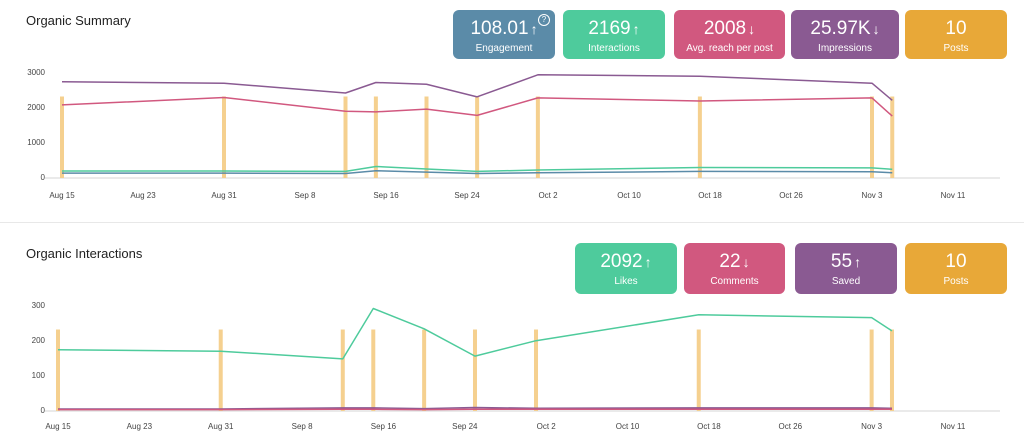 This screenshot has height=440, width=1024. Describe the element at coordinates (39, 305) in the screenshot. I see `y-tick-label: 300` at that location.